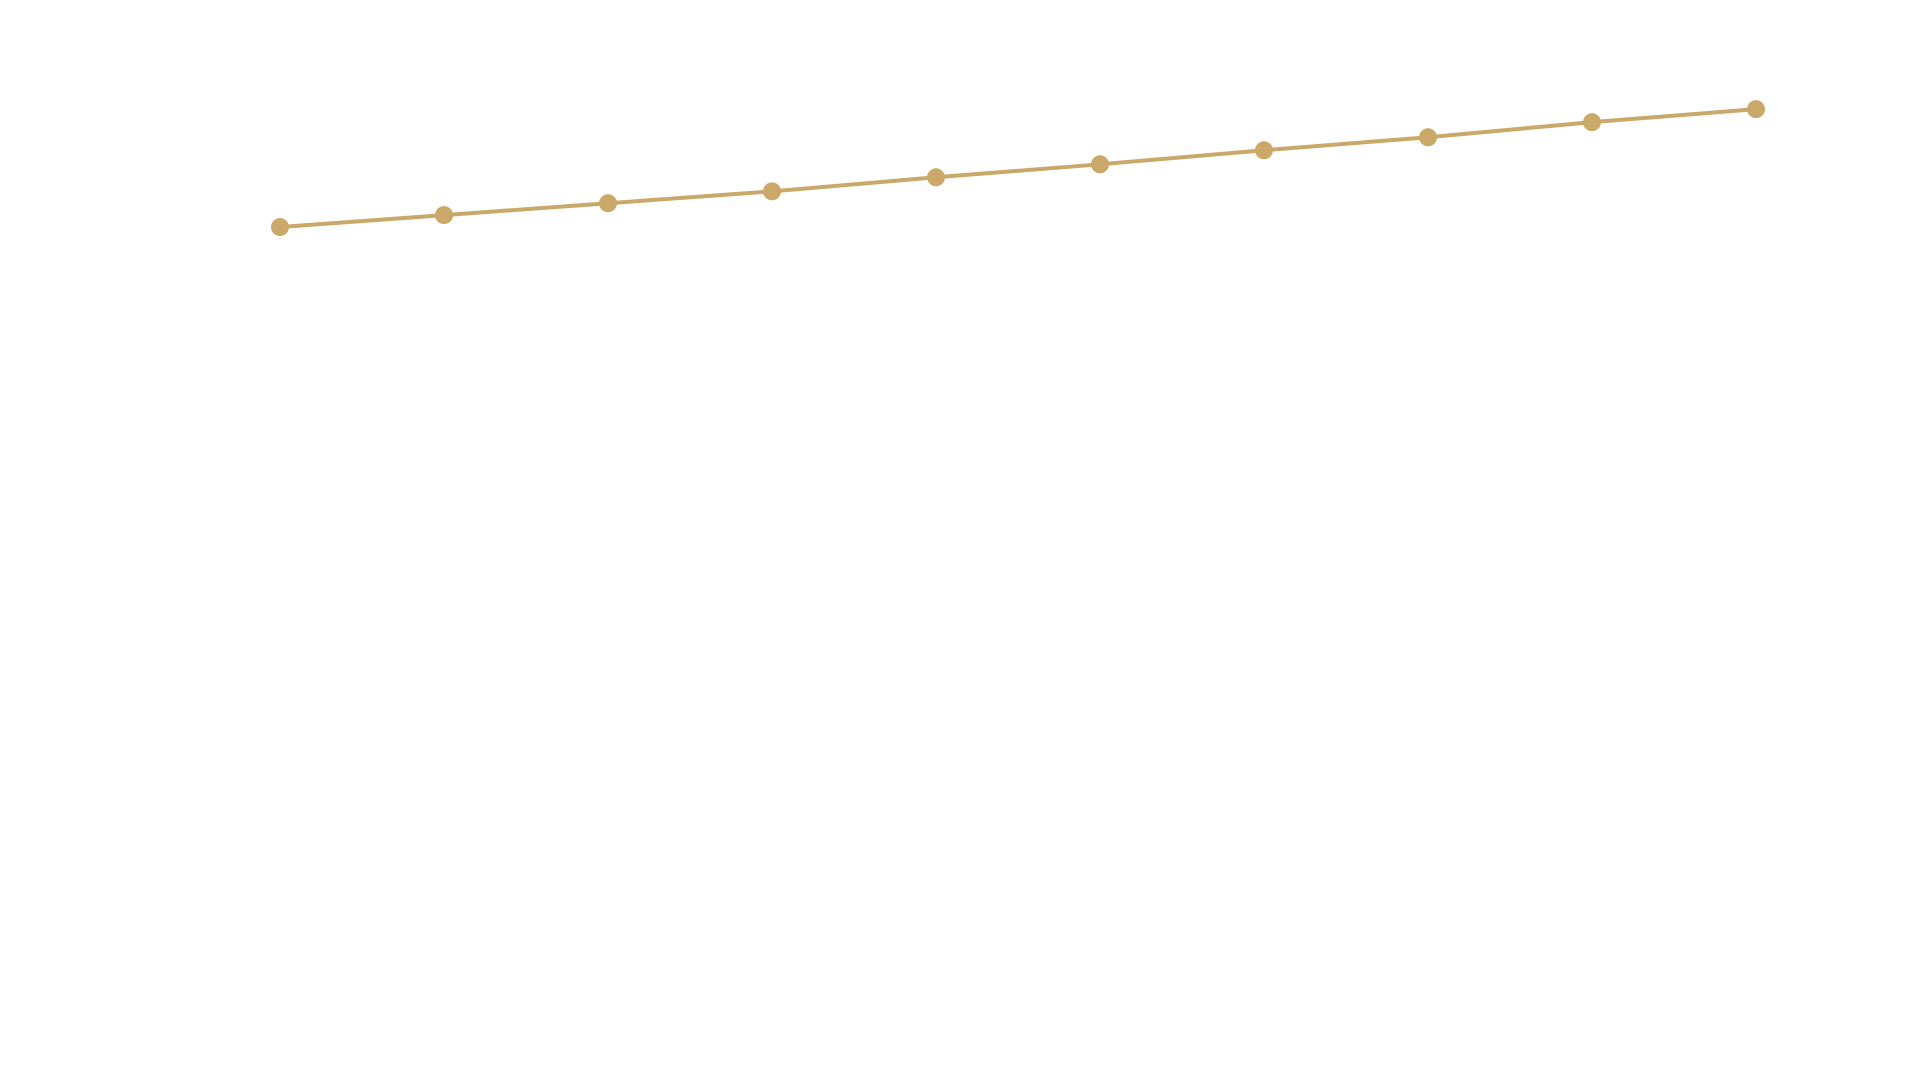 This screenshot has width=1920, height=1081. What do you see at coordinates (1018, 168) in the screenshot?
I see `data-line` at bounding box center [1018, 168].